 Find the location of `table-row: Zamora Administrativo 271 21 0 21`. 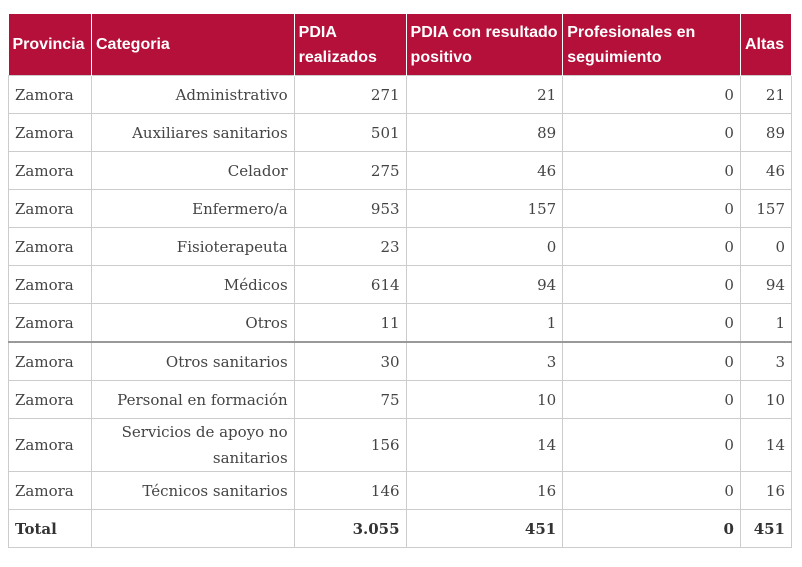

table-row: Zamora Administrativo 271 21 0 21 is located at coordinates (400, 94).